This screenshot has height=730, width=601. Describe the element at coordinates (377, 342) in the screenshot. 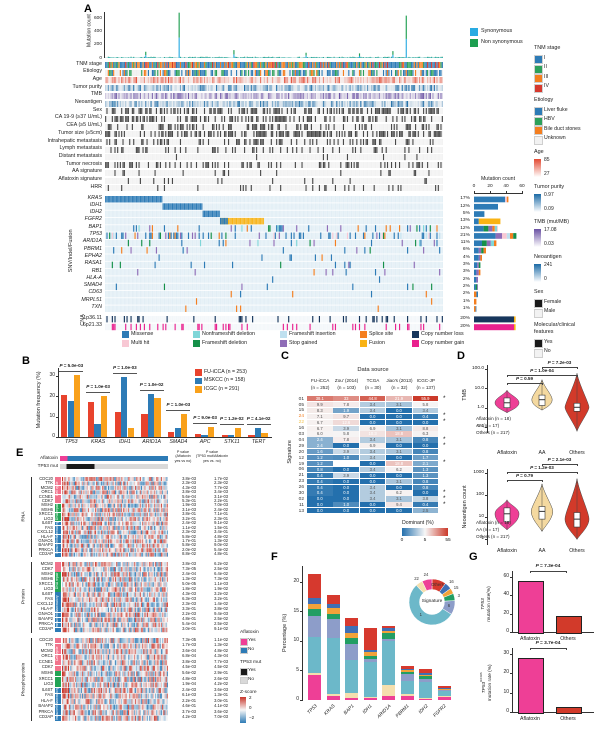

I see `mutation-type-label: Fusion` at that location.